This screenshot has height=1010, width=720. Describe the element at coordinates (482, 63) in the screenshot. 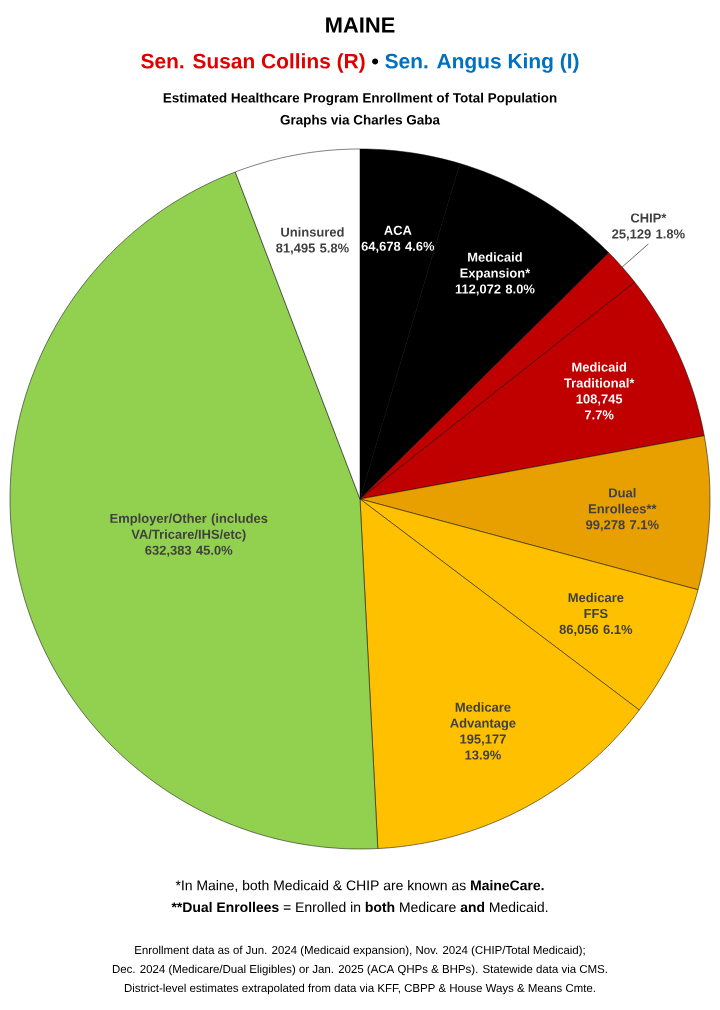

I see `text: Sen. Angus King (I)` at that location.